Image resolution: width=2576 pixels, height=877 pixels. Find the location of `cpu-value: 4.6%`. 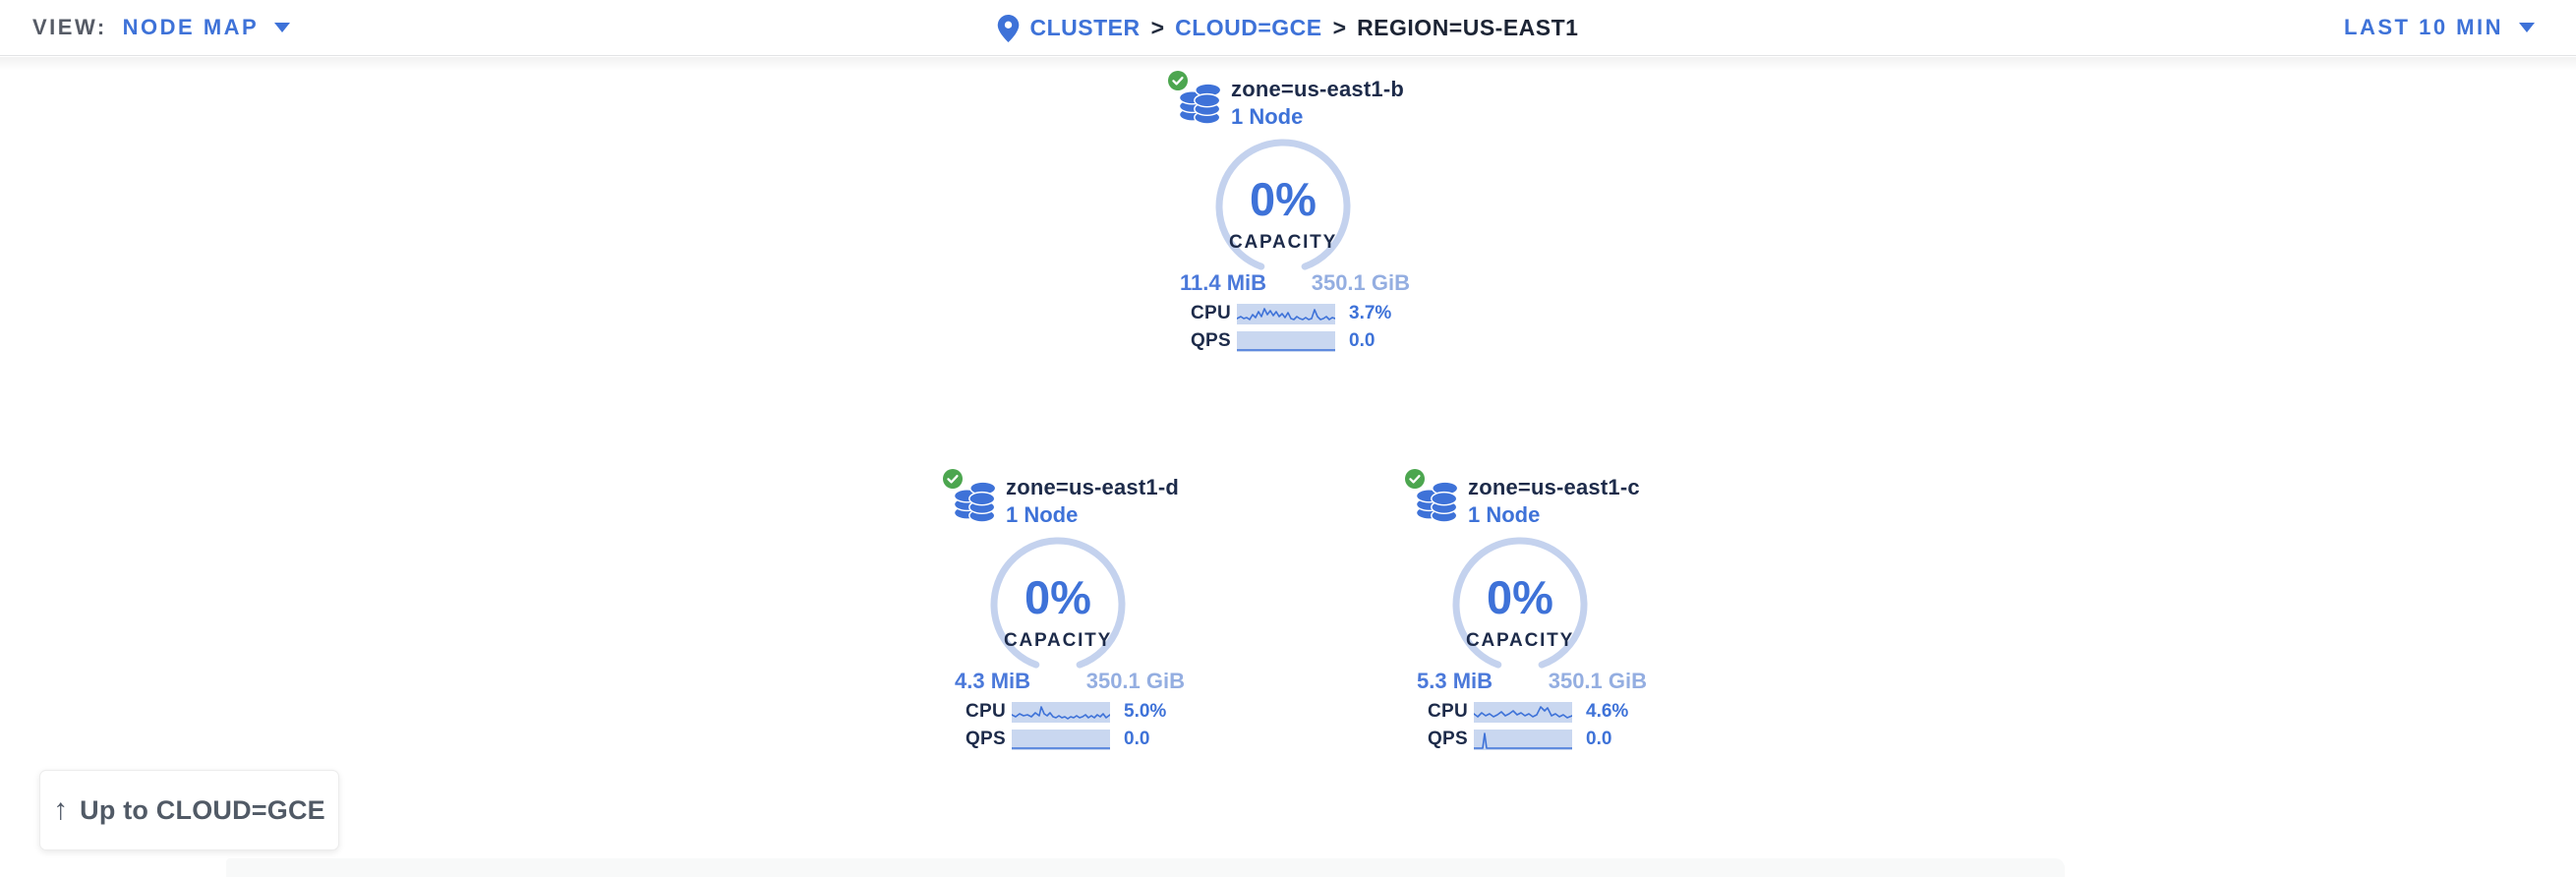

cpu-value: 4.6% is located at coordinates (1607, 711).